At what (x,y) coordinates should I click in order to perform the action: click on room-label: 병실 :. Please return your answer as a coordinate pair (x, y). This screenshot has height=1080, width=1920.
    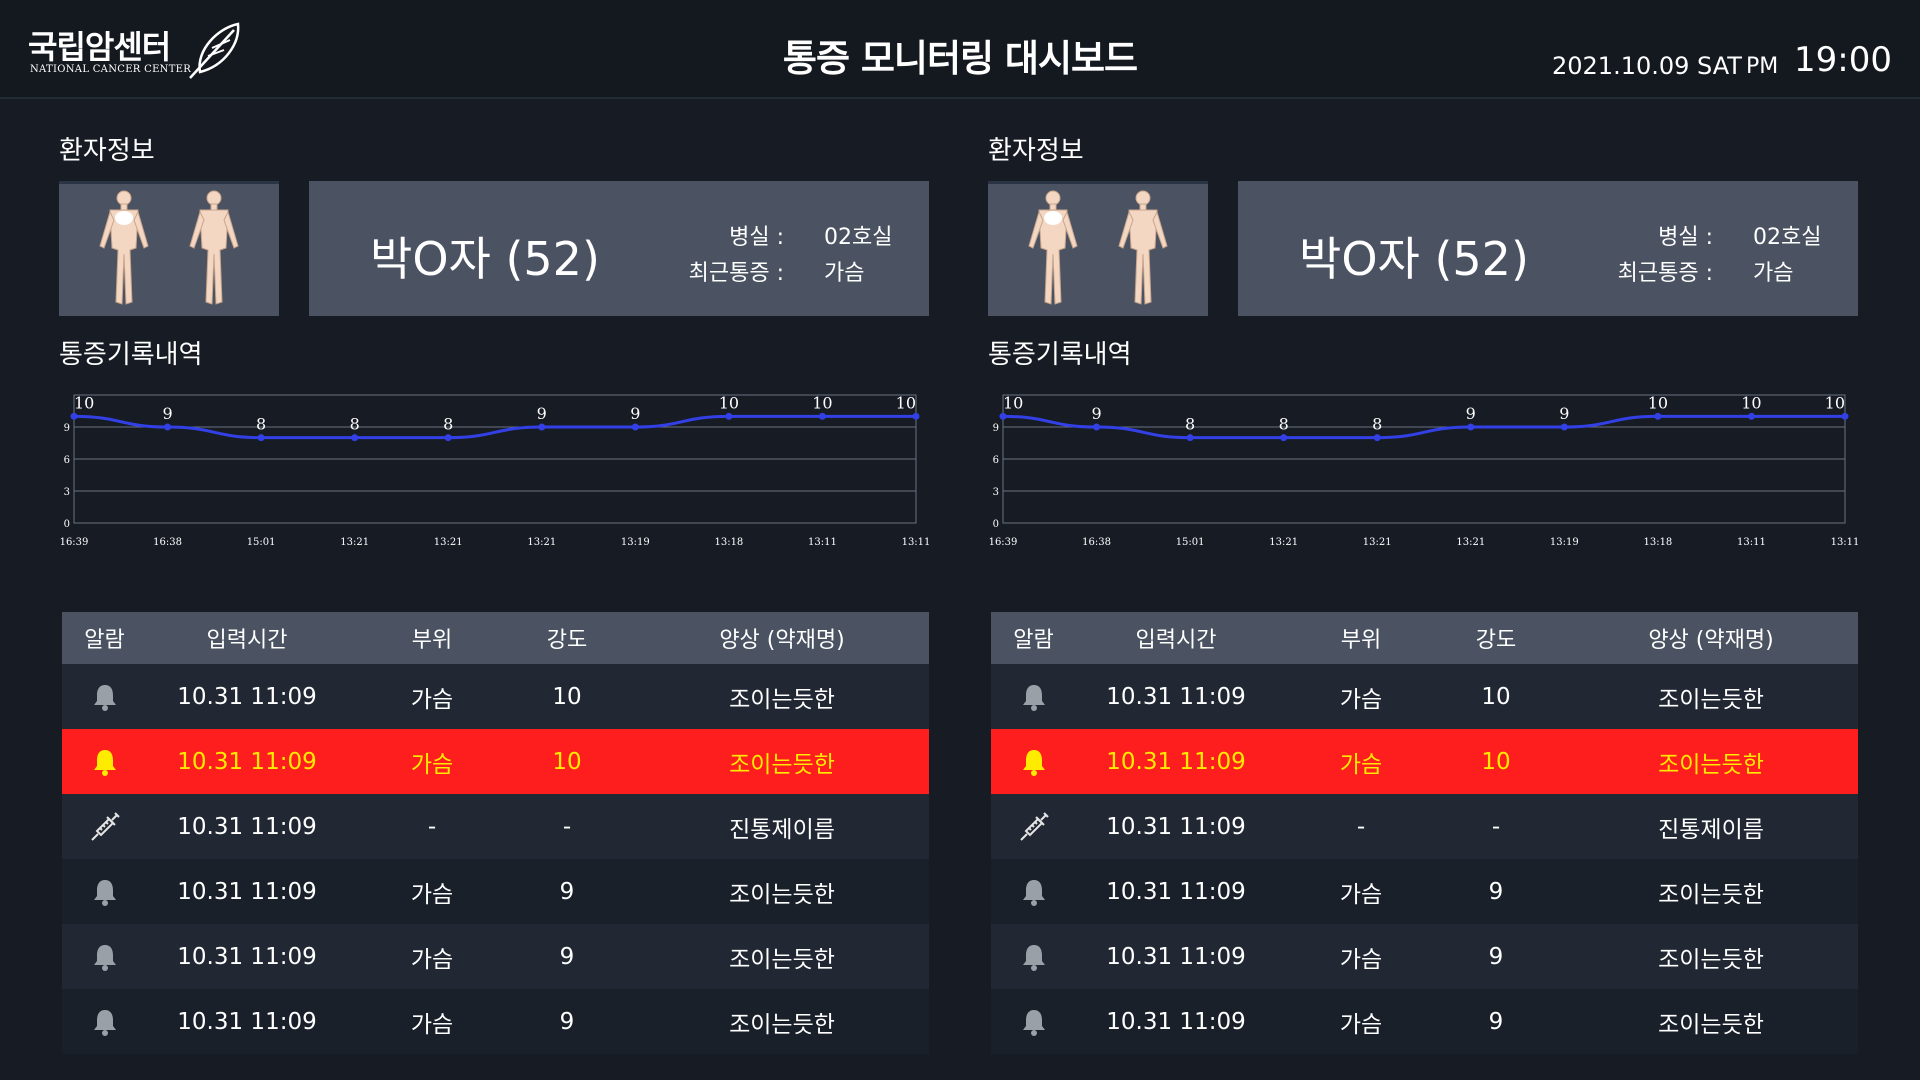
    Looking at the image, I should click on (756, 237).